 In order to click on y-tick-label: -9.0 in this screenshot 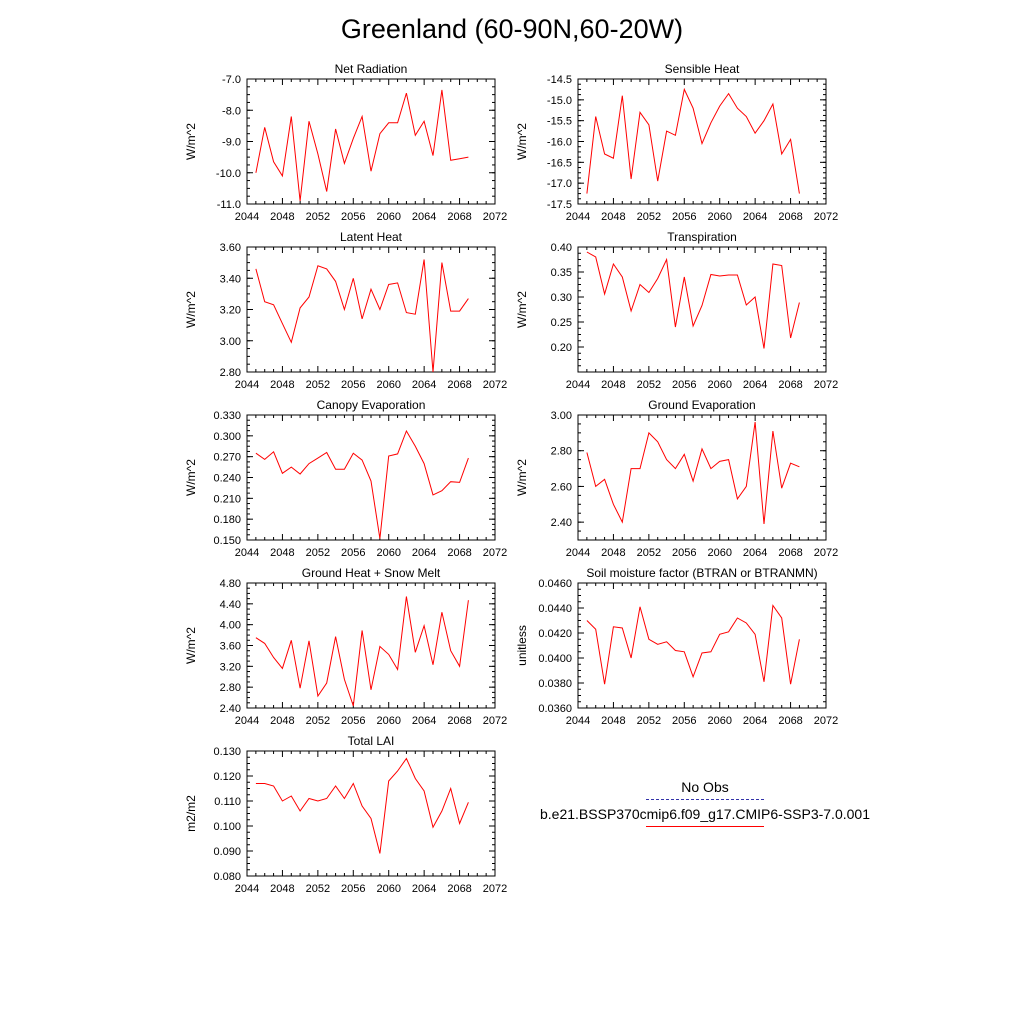, I will do `click(231, 143)`.